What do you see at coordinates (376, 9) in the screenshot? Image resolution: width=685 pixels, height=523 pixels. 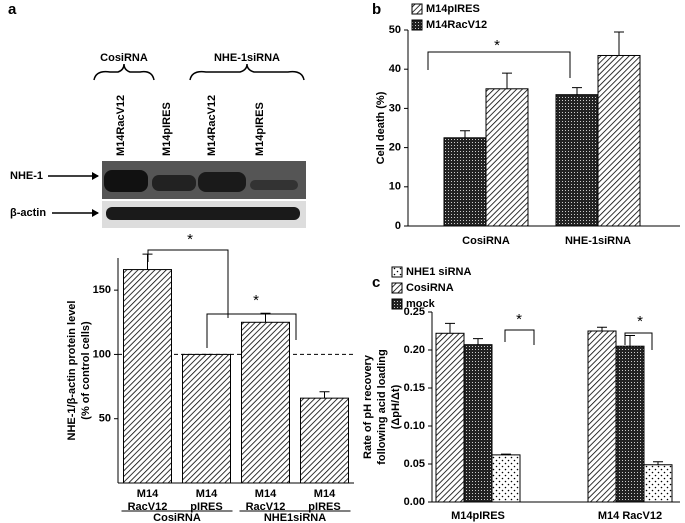 I see `panel-label: b` at bounding box center [376, 9].